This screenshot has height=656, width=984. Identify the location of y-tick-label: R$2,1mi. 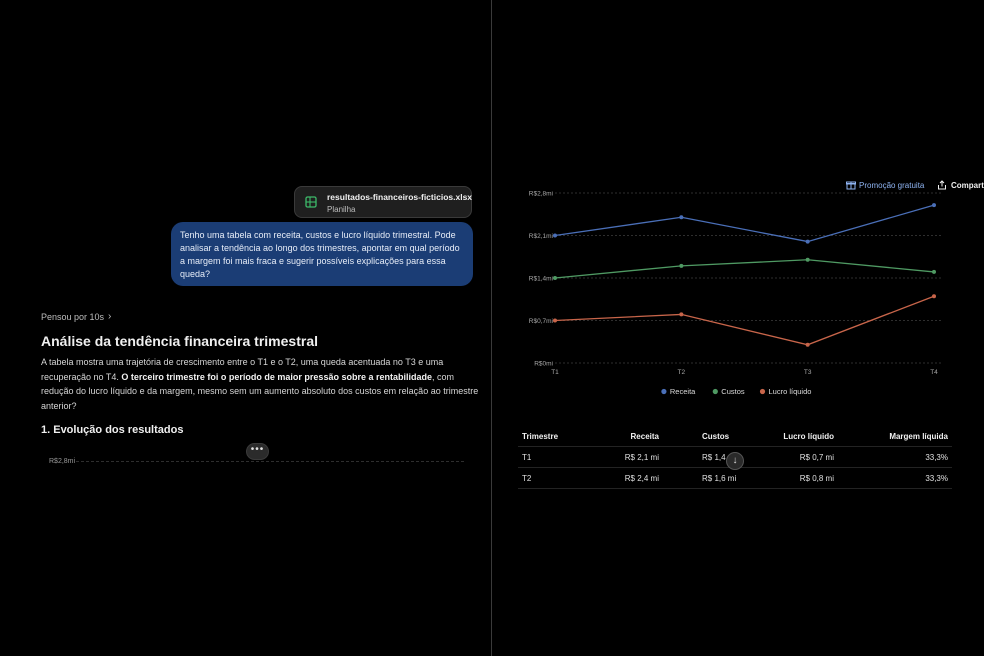
(541, 236).